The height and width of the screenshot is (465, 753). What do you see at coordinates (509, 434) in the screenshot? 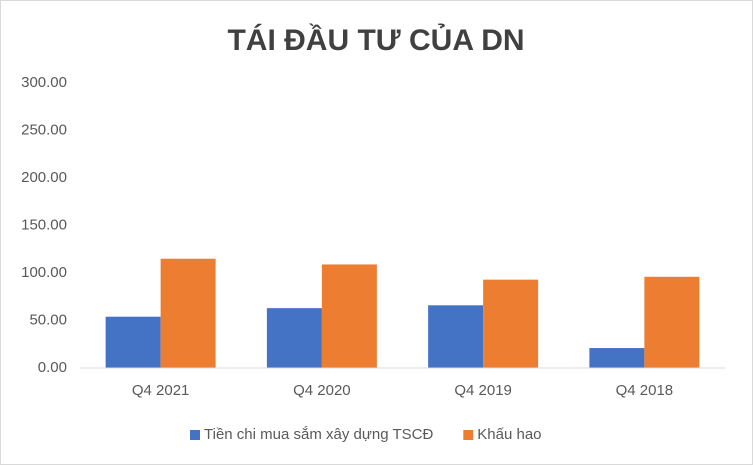
I see `legend-label: Khấu hao` at bounding box center [509, 434].